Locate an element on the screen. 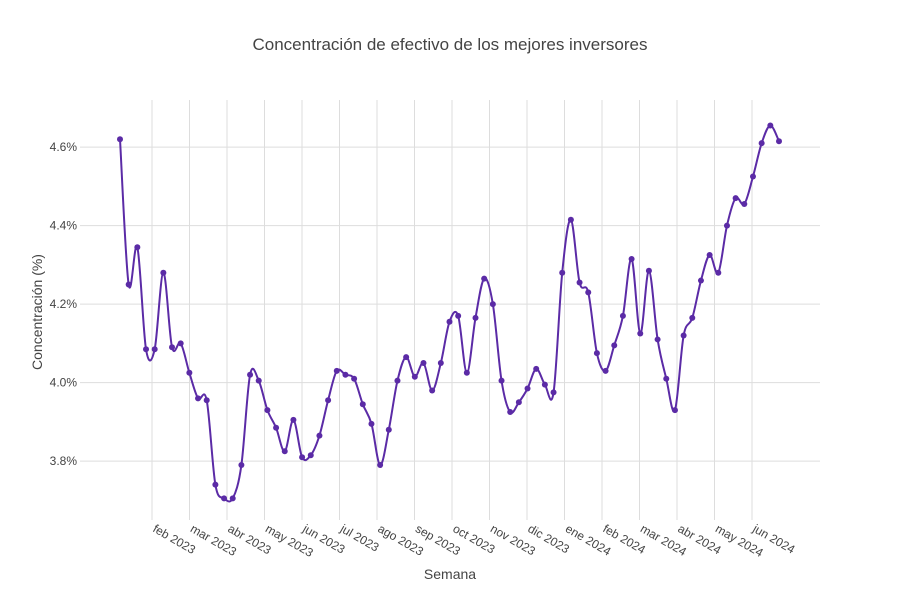 Image resolution: width=900 pixels, height=600 pixels. y-tick-label: 4.2% is located at coordinates (64, 304).